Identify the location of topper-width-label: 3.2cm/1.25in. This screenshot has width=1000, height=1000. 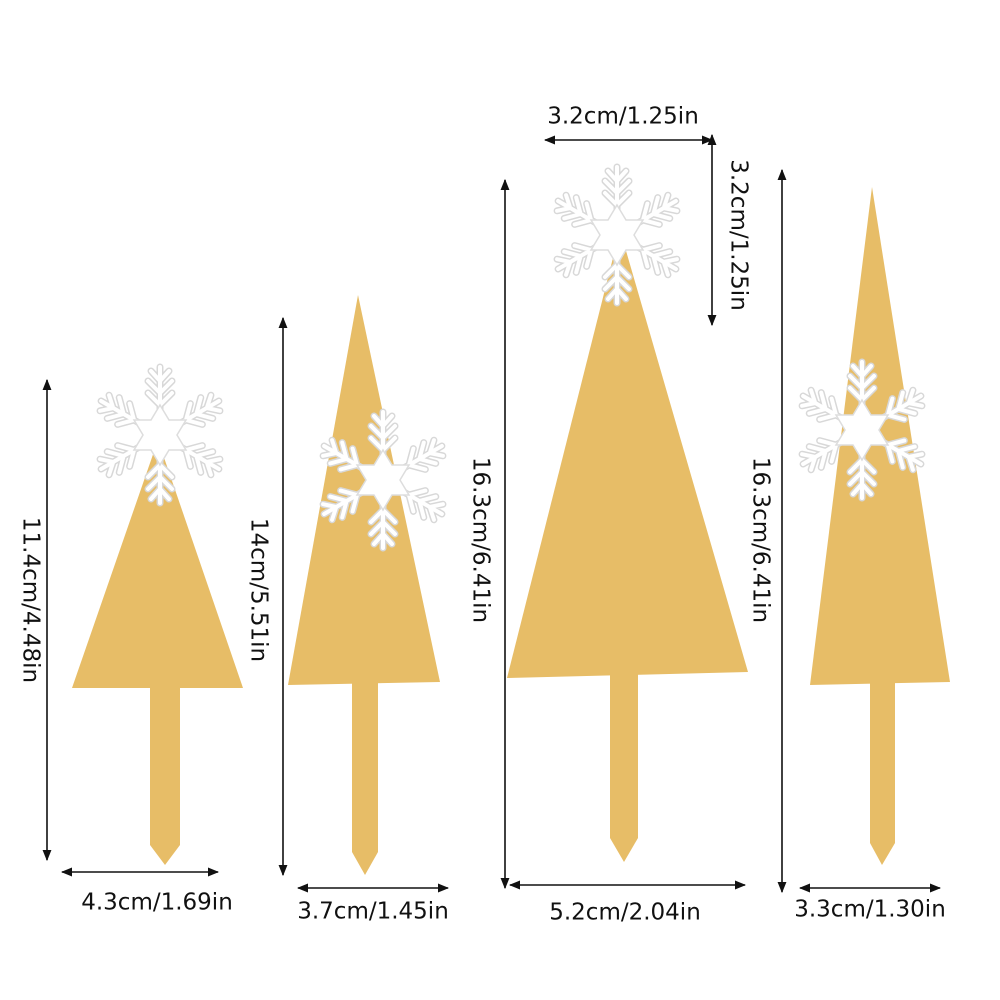
(623, 117).